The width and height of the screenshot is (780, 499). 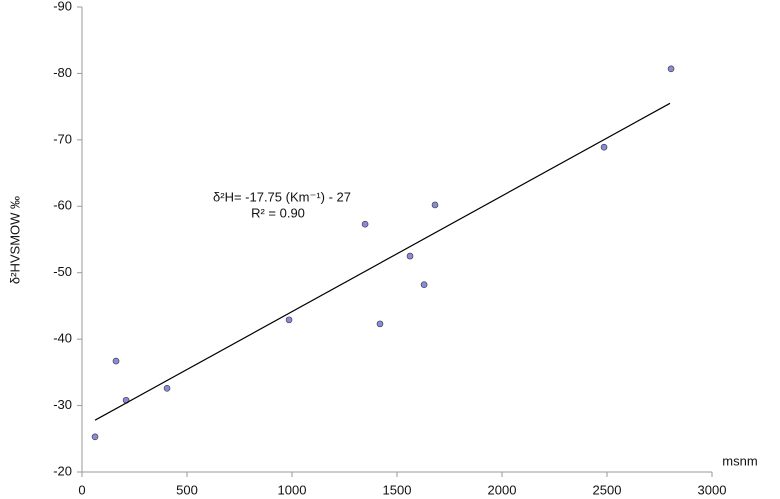 What do you see at coordinates (278, 212) in the screenshot?
I see `r-squared: R² = 0.90` at bounding box center [278, 212].